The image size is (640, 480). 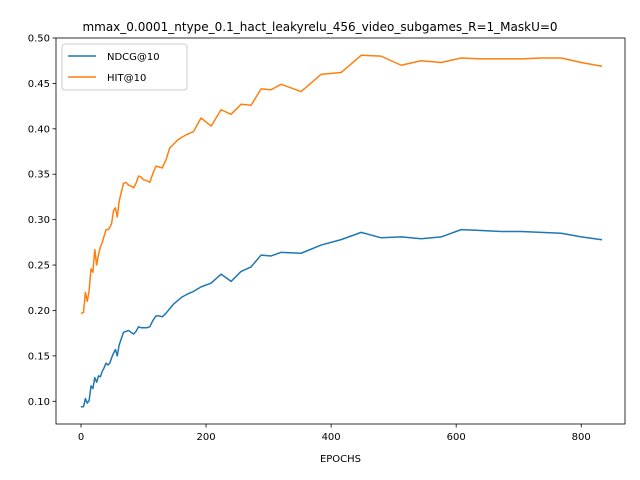 I want to click on y-axis: 0.10 0.15 0.20 0.25 0.30 0.35 0.40 0.45 0.50, so click(x=42, y=221).